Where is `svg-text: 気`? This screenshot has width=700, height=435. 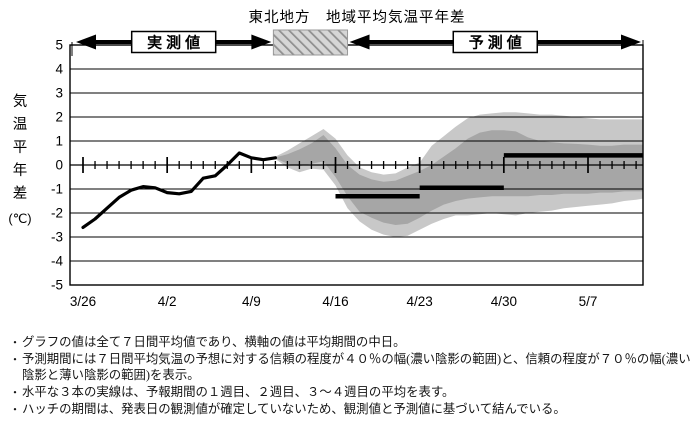
svg-text: 気 is located at coordinates (20, 101).